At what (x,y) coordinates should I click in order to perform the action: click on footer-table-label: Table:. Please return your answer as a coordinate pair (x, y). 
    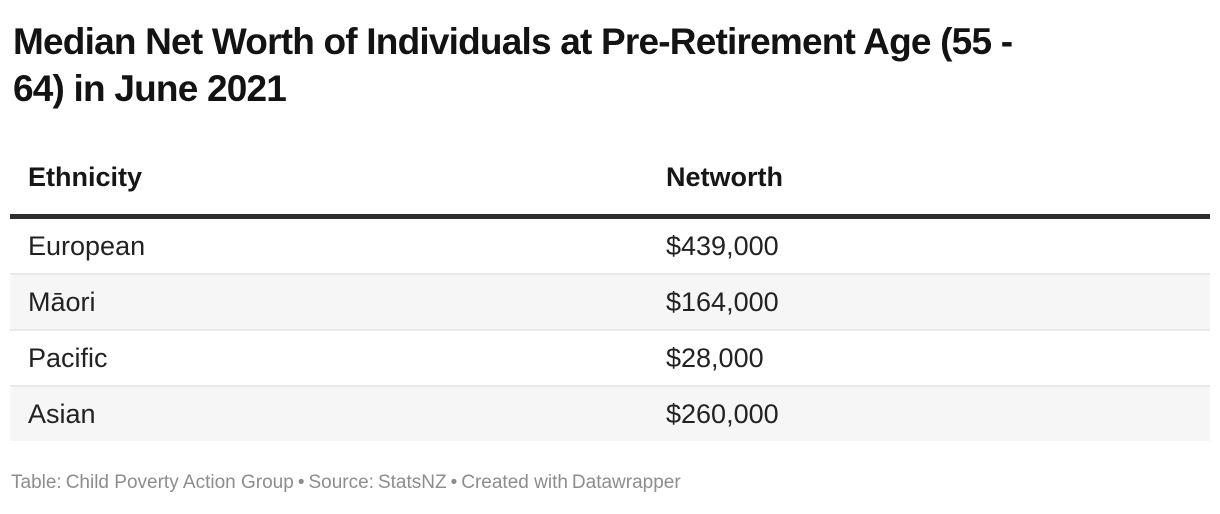
    Looking at the image, I should click on (36, 482).